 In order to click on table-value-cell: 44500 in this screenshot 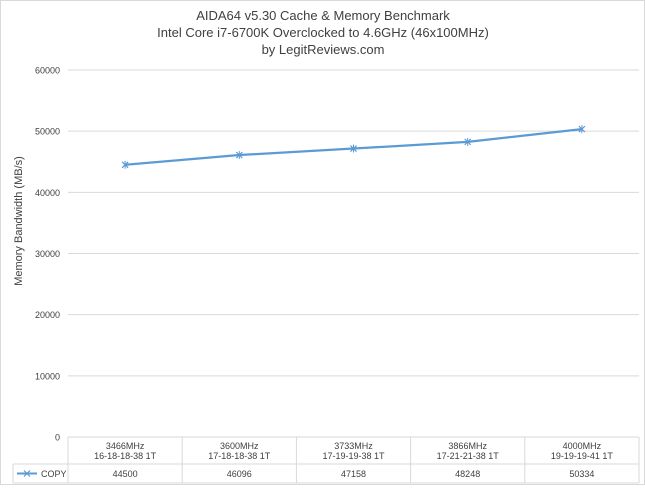, I will do `click(125, 474)`.